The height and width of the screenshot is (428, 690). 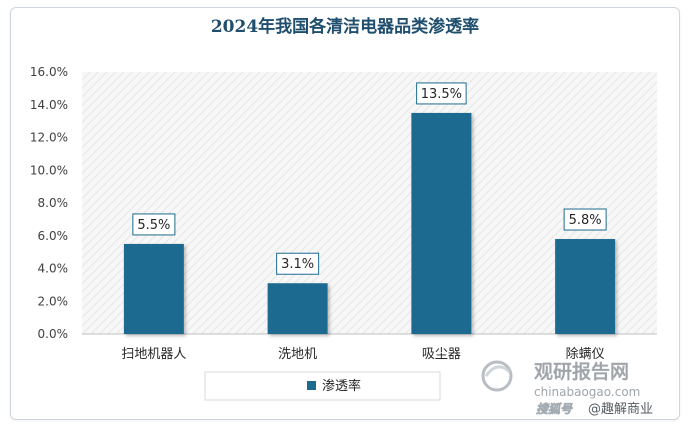 What do you see at coordinates (49, 105) in the screenshot?
I see `y-tick-label: 14.0%` at bounding box center [49, 105].